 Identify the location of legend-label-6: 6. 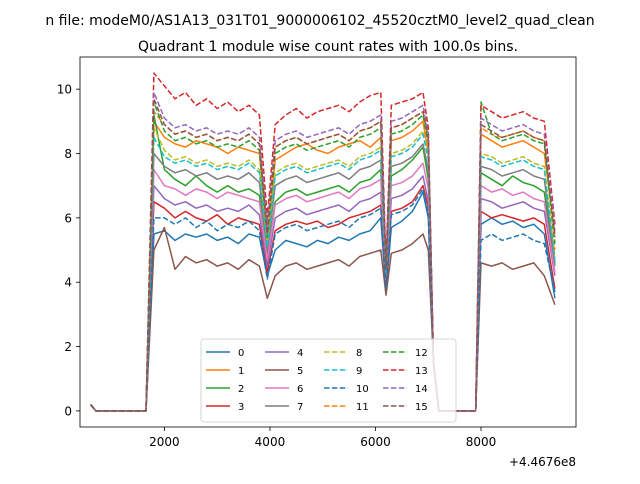
(300, 389).